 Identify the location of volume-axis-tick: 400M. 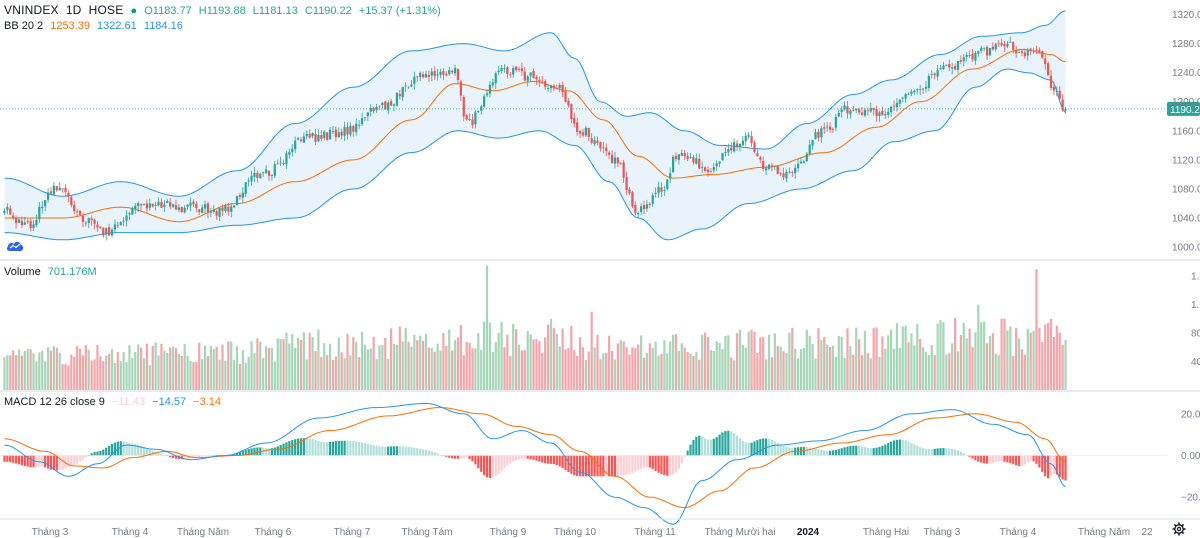
(1195, 362).